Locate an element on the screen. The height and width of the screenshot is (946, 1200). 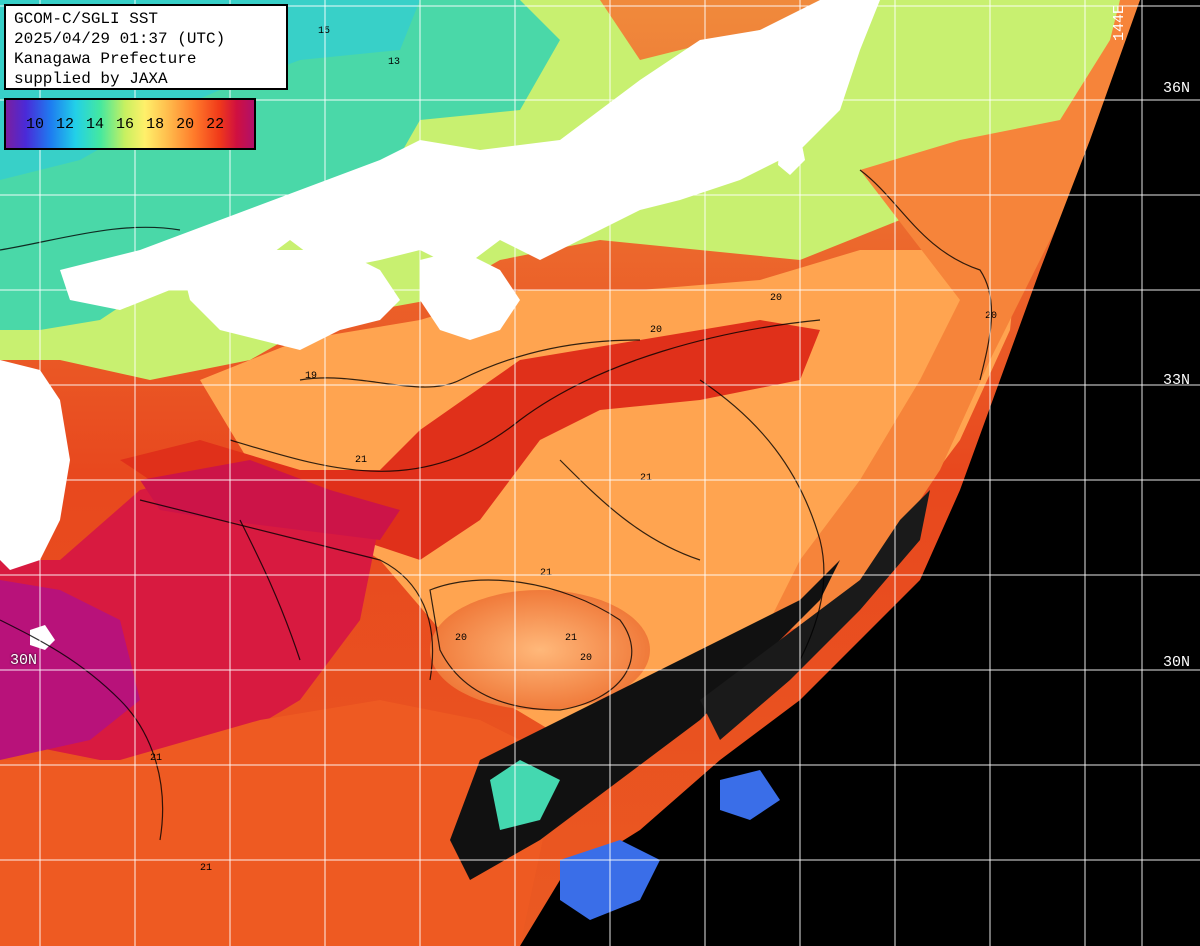
land-kyushu is located at coordinates (35, 465).